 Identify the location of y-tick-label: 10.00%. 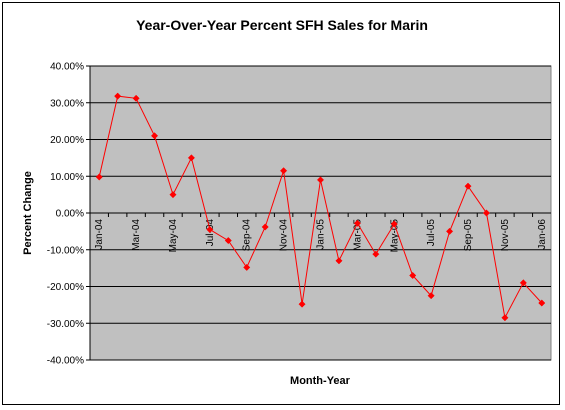
(67, 177).